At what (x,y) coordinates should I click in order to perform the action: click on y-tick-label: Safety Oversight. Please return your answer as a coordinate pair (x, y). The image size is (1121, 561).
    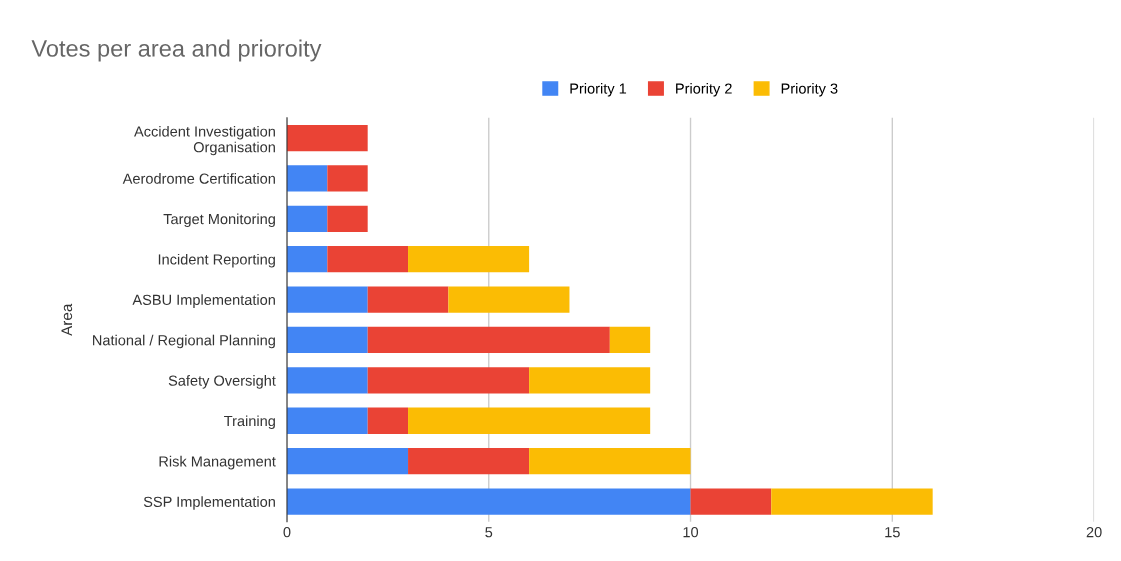
    Looking at the image, I should click on (222, 382).